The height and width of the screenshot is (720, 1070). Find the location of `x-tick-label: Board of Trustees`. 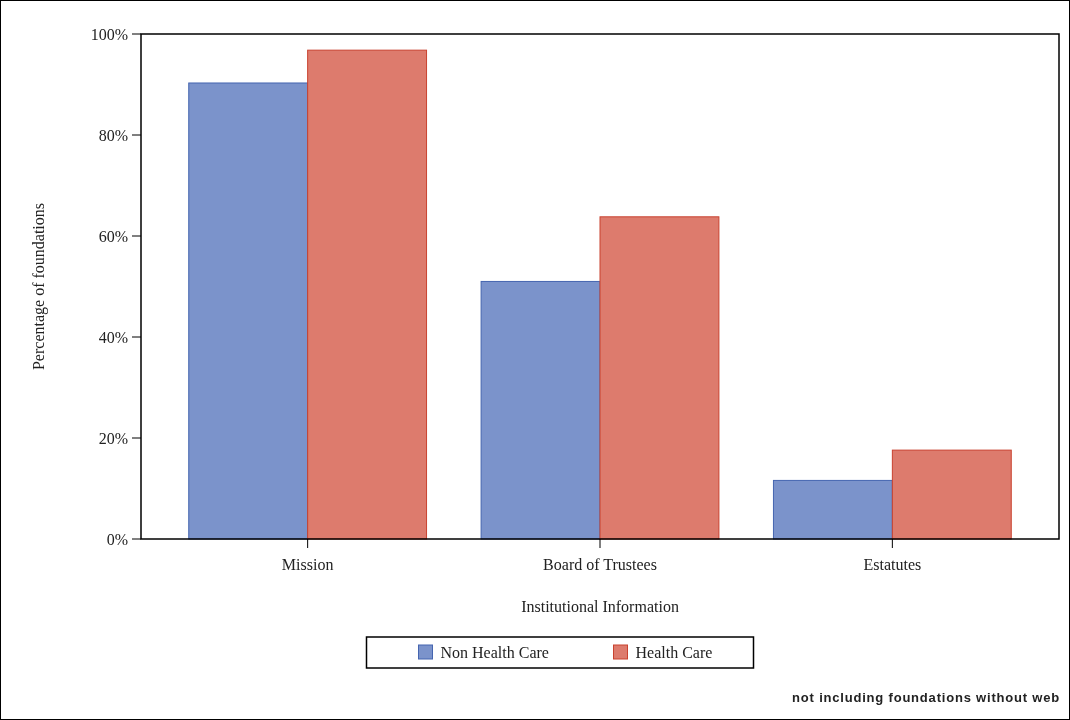

x-tick-label: Board of Trustees is located at coordinates (600, 564).